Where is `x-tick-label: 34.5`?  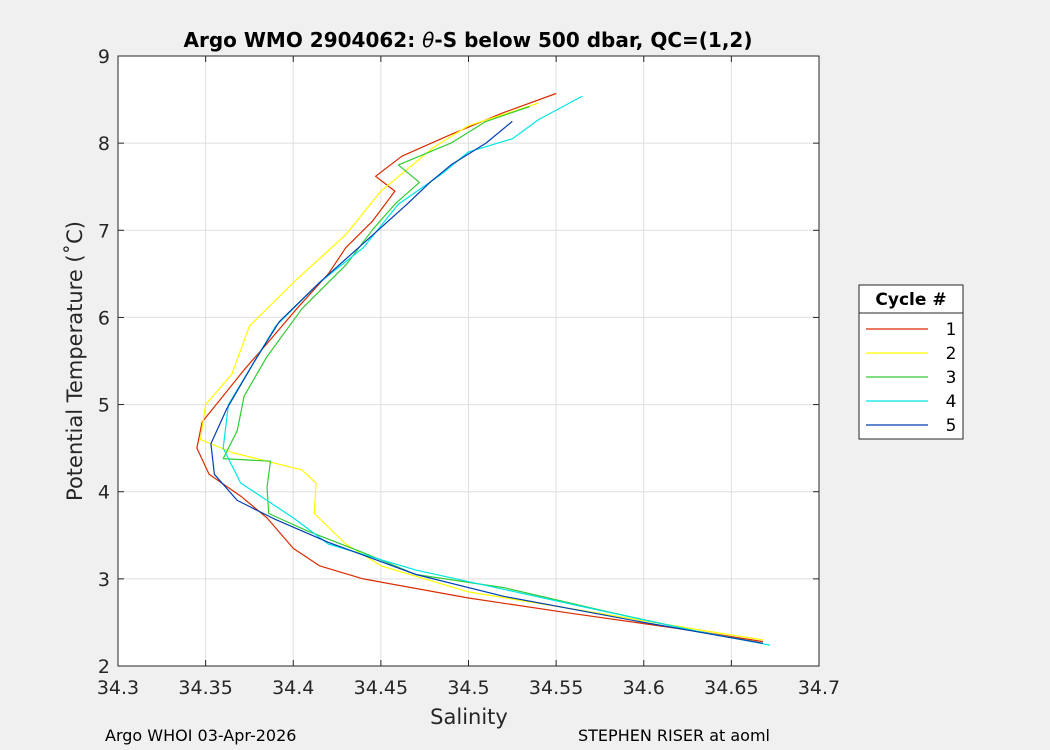 x-tick-label: 34.5 is located at coordinates (468, 688).